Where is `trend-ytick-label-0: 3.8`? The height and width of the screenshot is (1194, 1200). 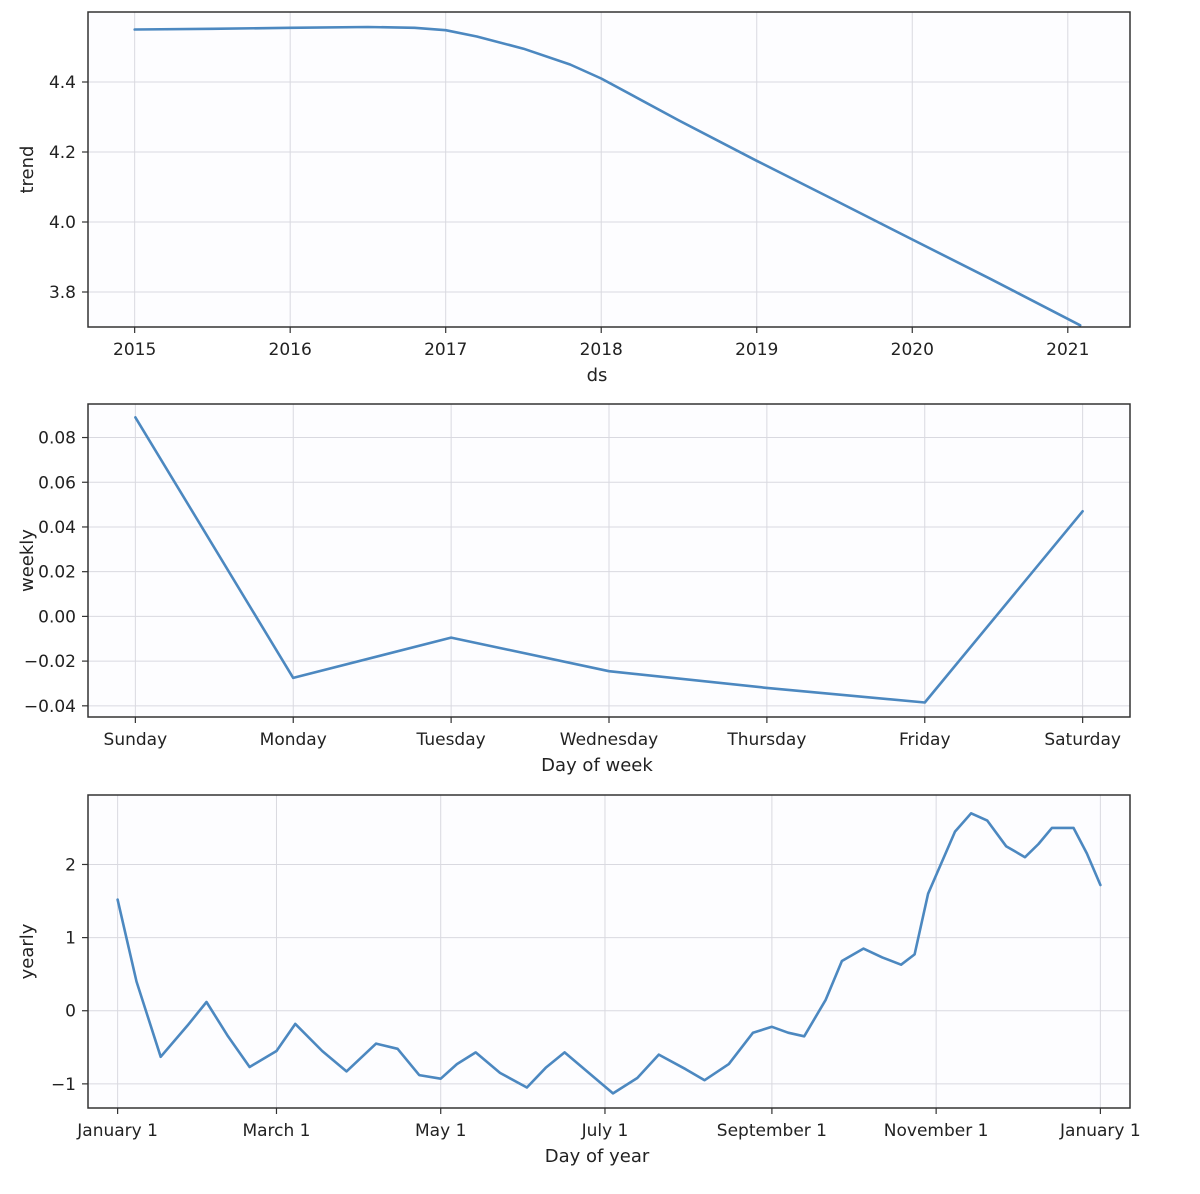 trend-ytick-label-0: 3.8 is located at coordinates (62, 293).